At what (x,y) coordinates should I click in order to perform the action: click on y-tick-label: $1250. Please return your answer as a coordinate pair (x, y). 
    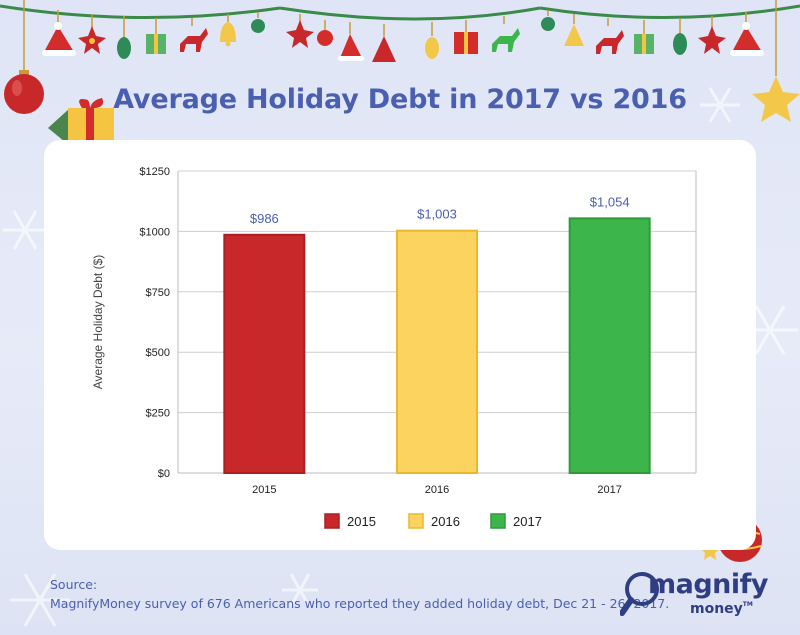
    Looking at the image, I should click on (154, 172).